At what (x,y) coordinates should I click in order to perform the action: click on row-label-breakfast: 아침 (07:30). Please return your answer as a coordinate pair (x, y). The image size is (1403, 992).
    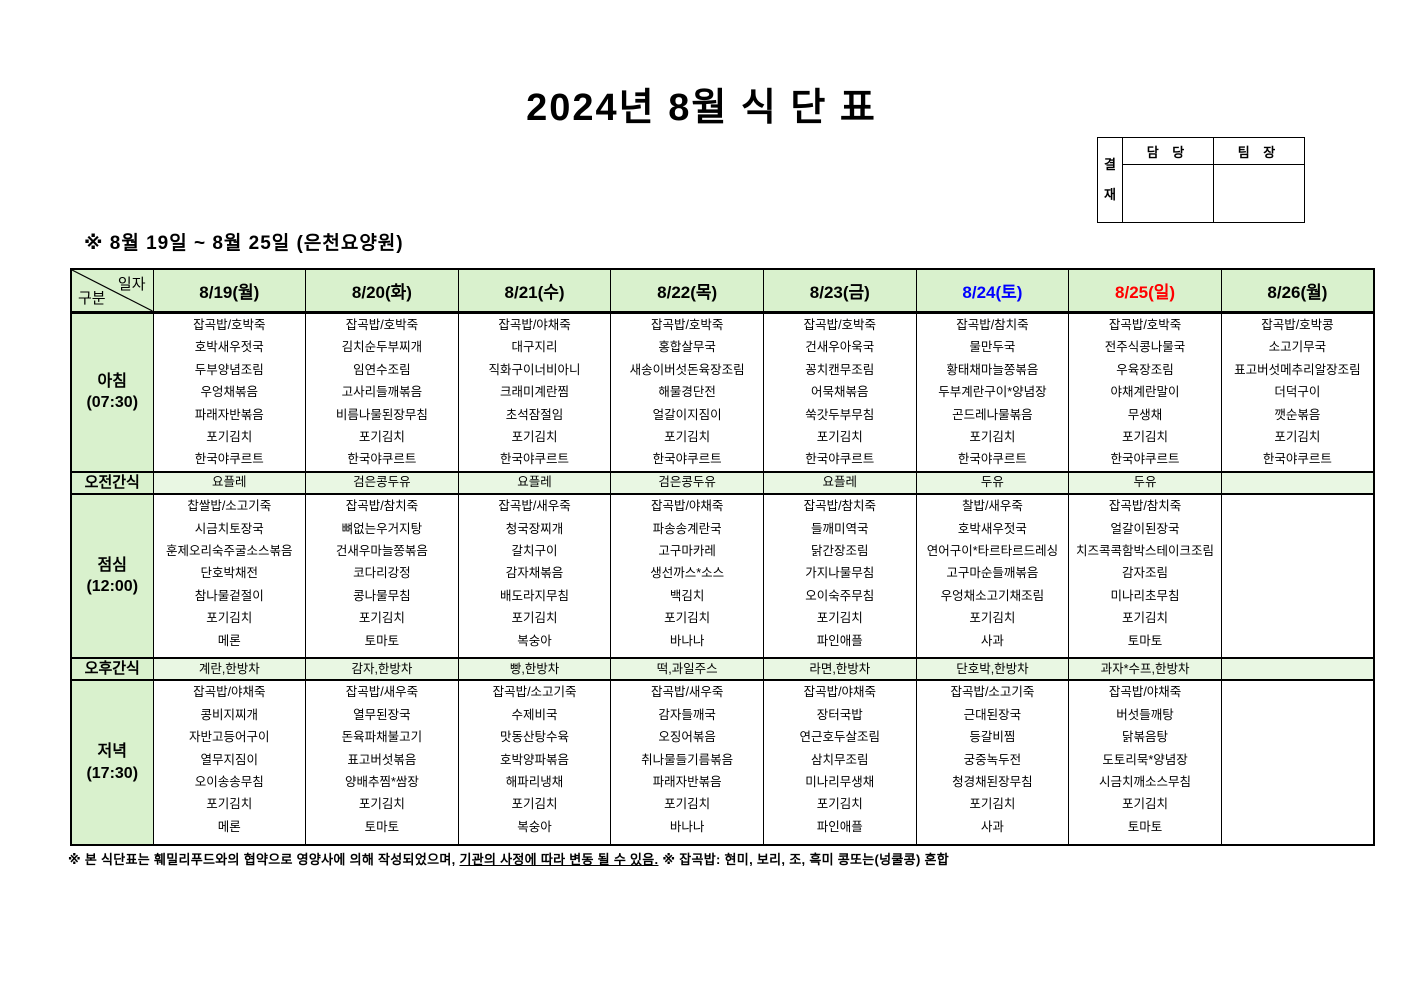
    Looking at the image, I should click on (112, 392).